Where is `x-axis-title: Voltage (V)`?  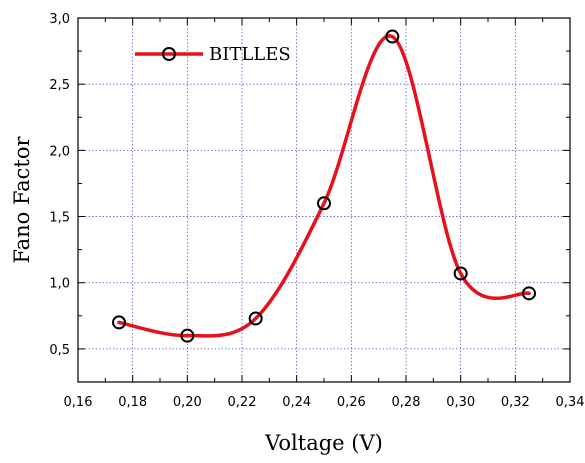
x-axis-title: Voltage (V) is located at coordinates (323, 443).